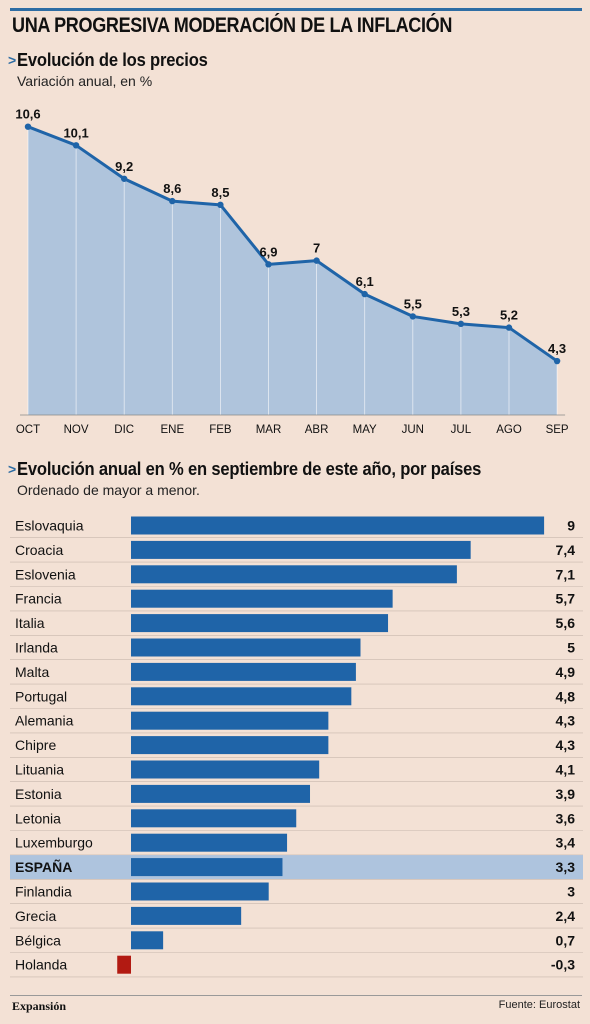 This screenshot has height=1024, width=590. Describe the element at coordinates (296, 995) in the screenshot. I see `footer-rule` at that location.